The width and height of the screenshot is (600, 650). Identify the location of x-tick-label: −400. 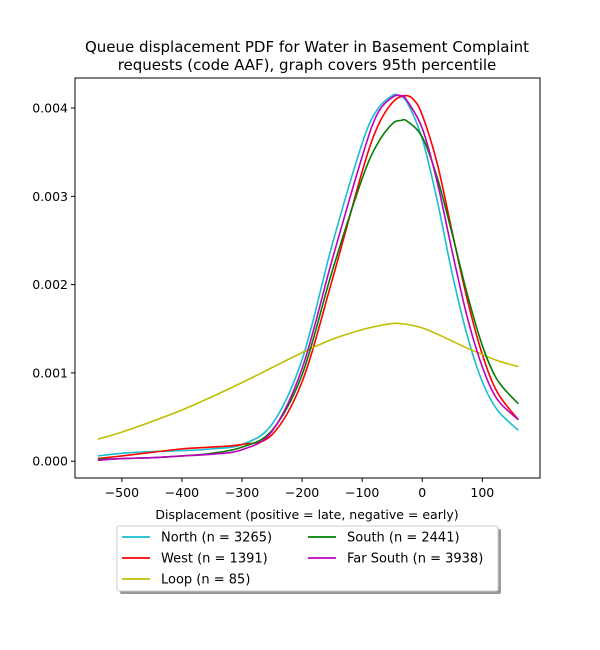
(182, 492).